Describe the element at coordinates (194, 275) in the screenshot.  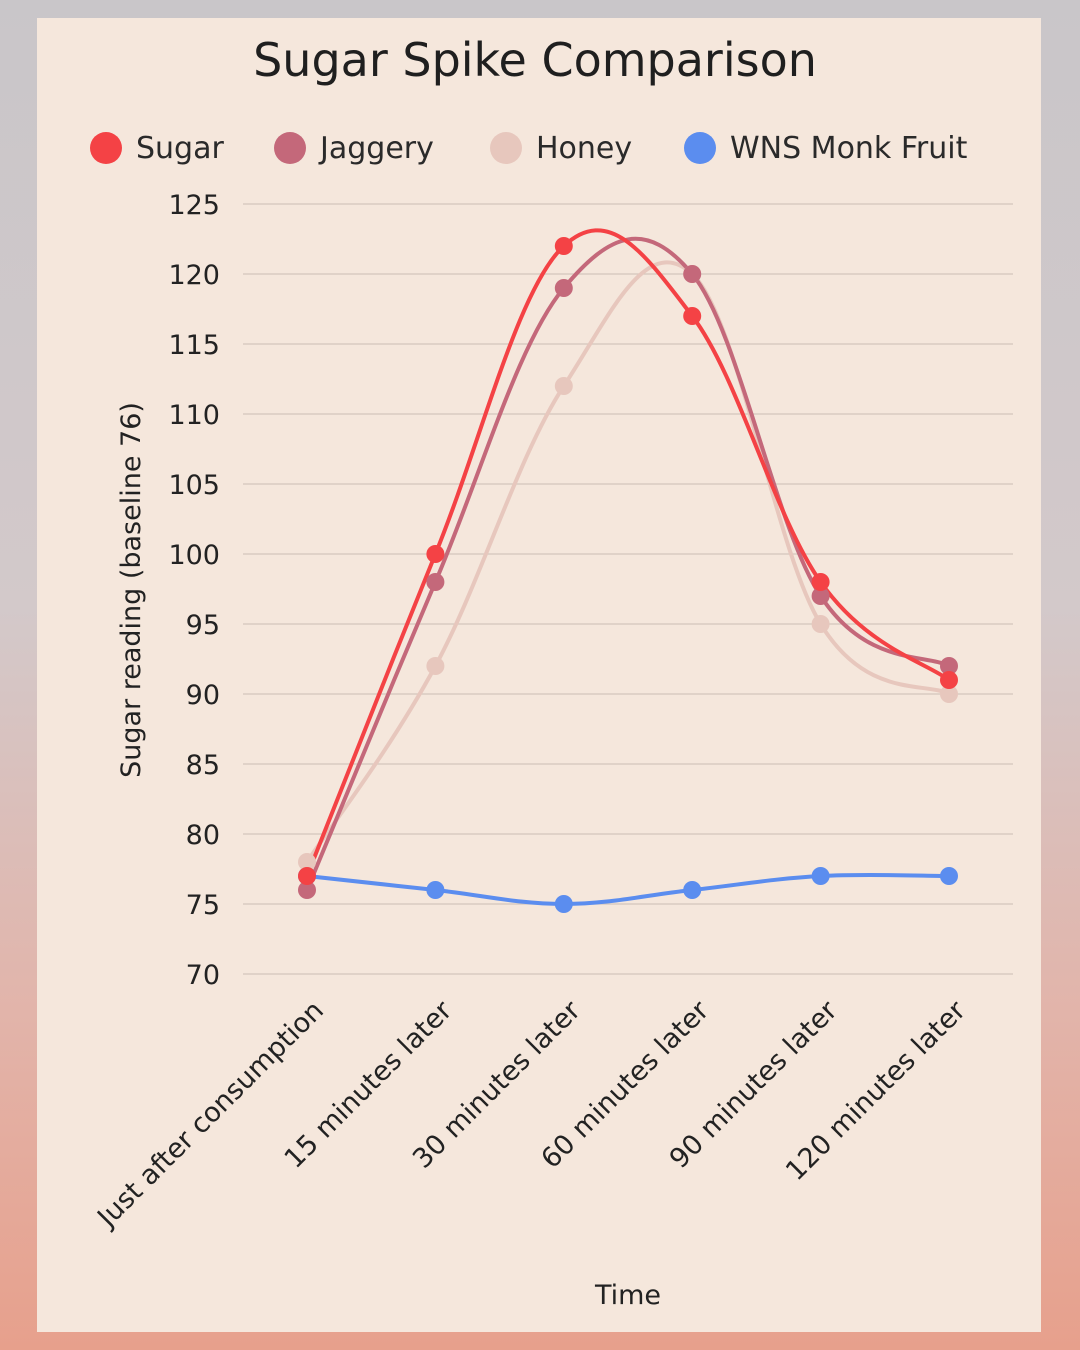
I see `y-tick-label: 120` at that location.